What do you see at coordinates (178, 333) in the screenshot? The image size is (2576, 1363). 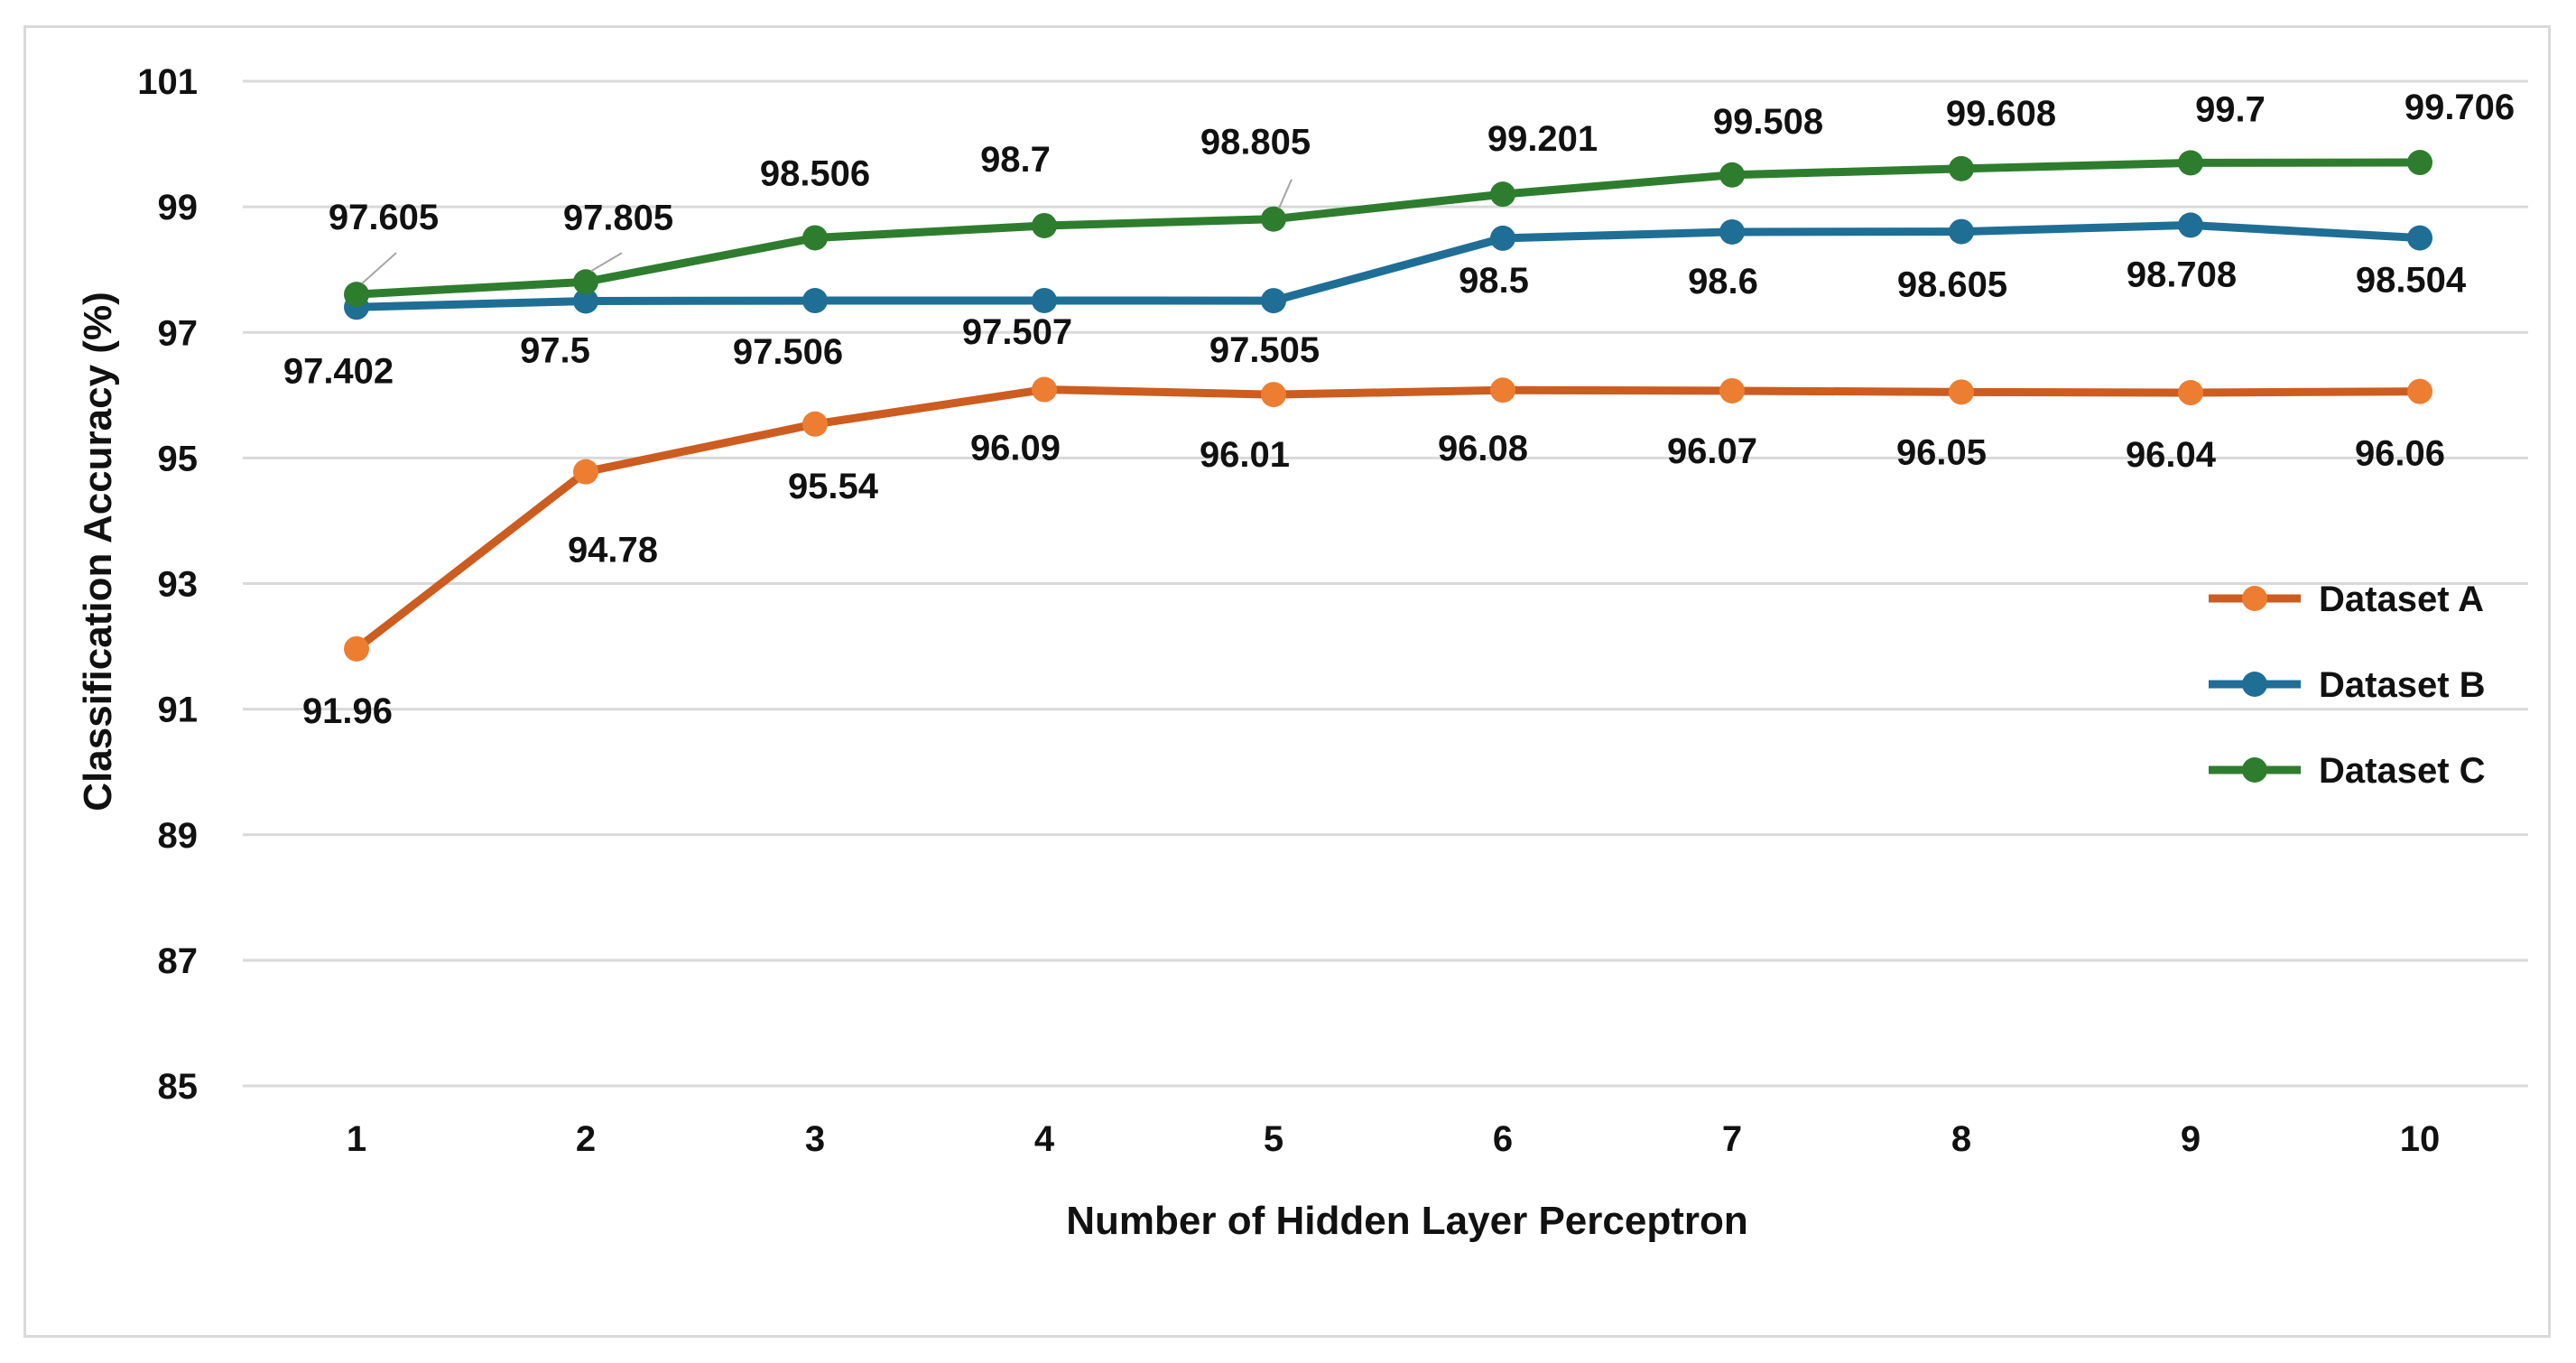 I see `y-tick-label: 97` at bounding box center [178, 333].